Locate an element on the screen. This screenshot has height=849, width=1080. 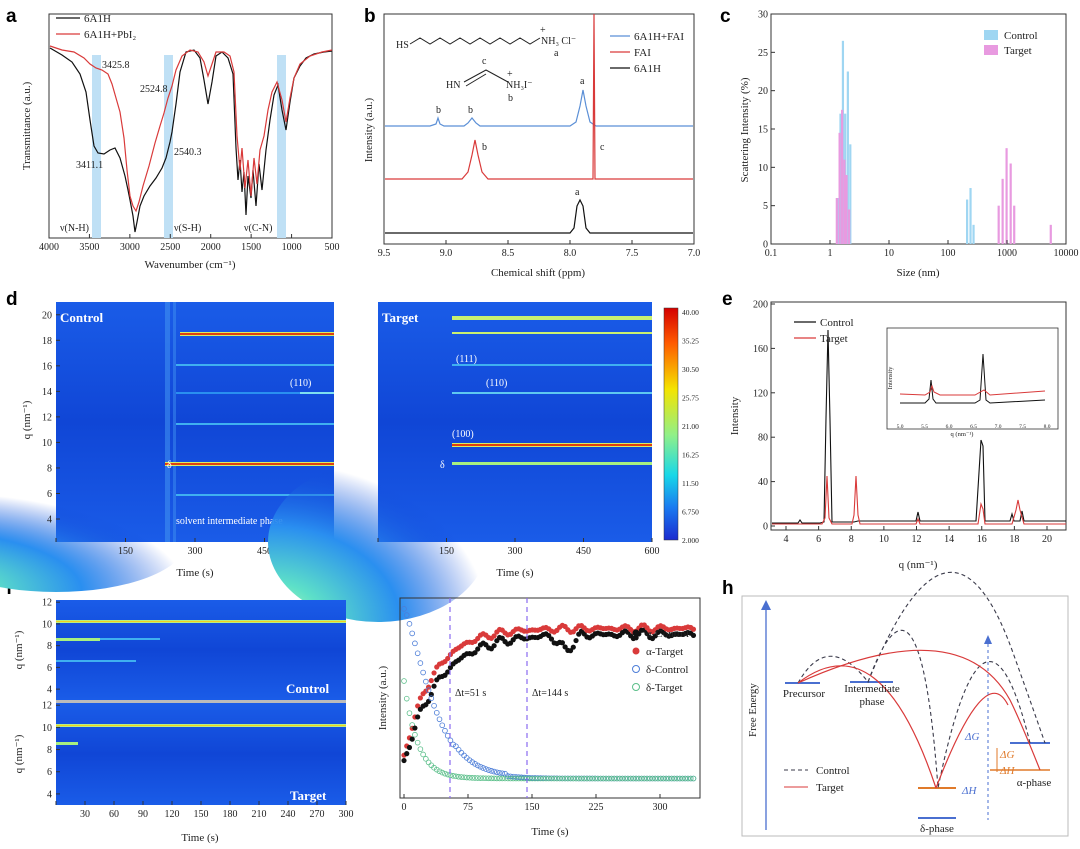
colorbar-tick-label: 6.750 is located at coordinates (690, 512).